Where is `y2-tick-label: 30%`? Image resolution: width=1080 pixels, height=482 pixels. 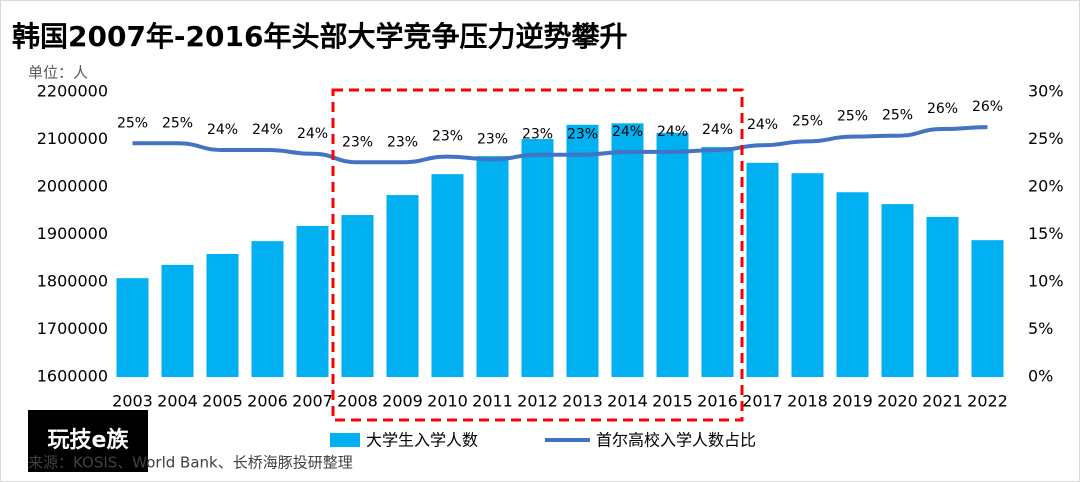
y2-tick-label: 30% is located at coordinates (1046, 91).